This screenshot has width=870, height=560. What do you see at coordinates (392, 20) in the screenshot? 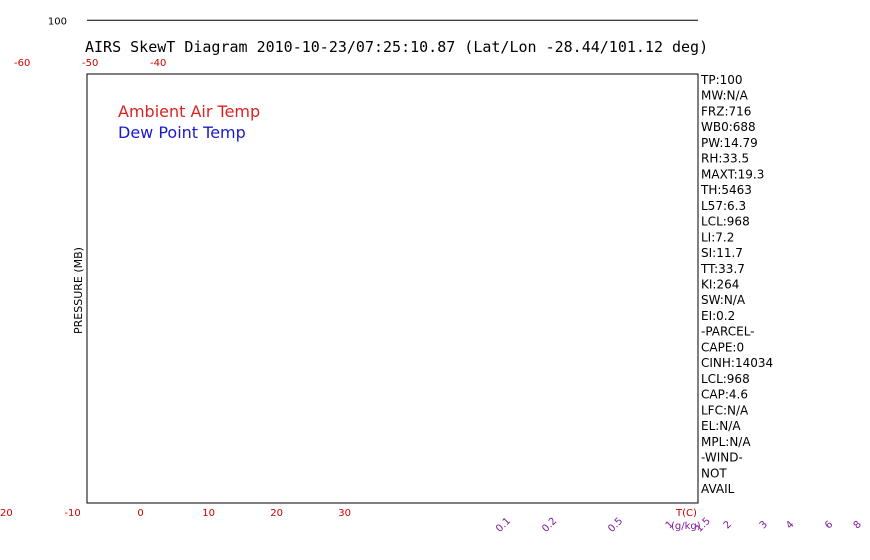
I see `isobar-lines` at bounding box center [392, 20].